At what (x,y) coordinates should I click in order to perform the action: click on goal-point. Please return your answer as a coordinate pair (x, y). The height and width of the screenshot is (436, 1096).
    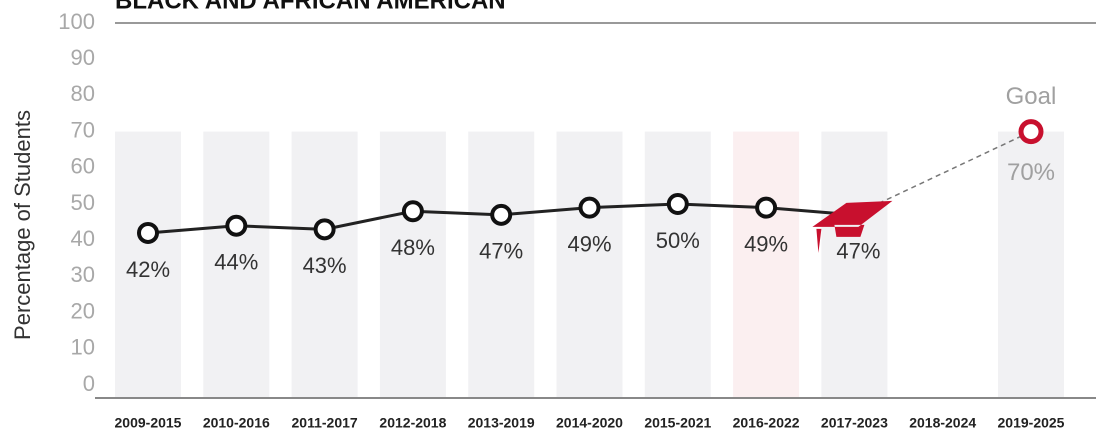
    Looking at the image, I should click on (1031, 132).